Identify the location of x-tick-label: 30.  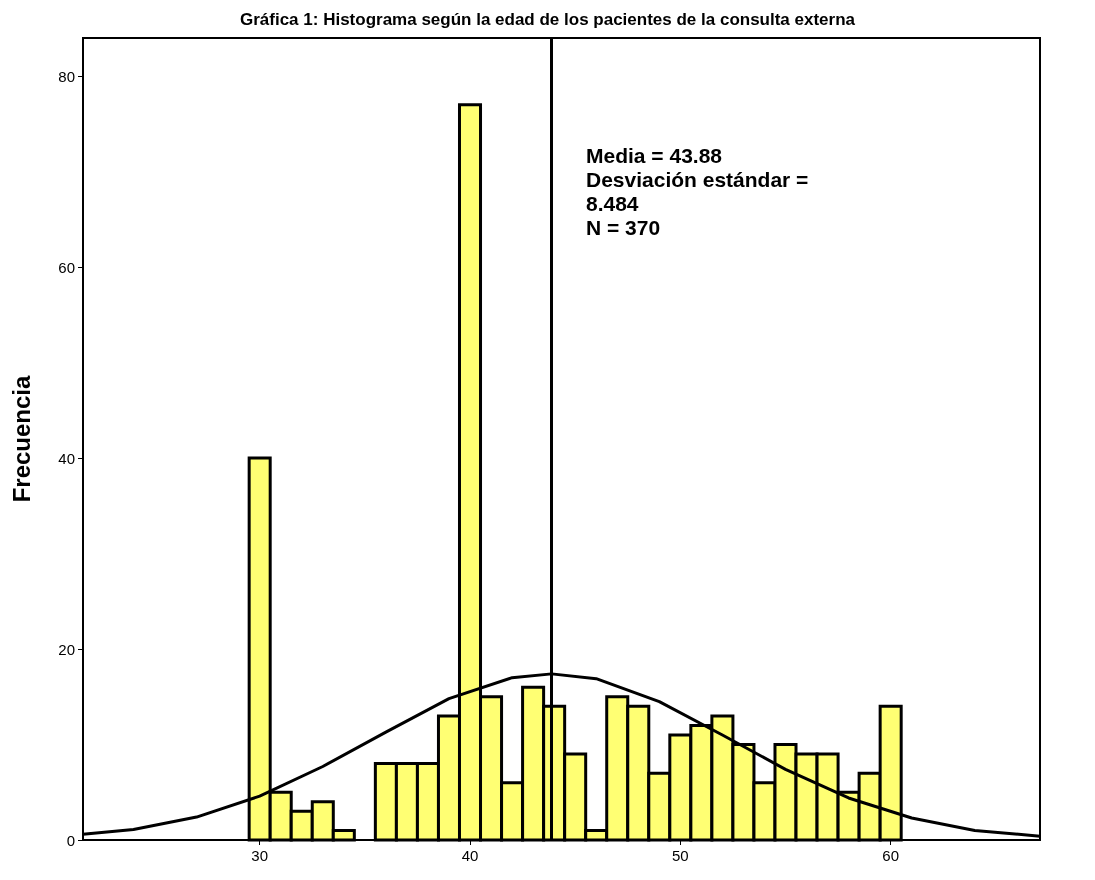
(260, 855).